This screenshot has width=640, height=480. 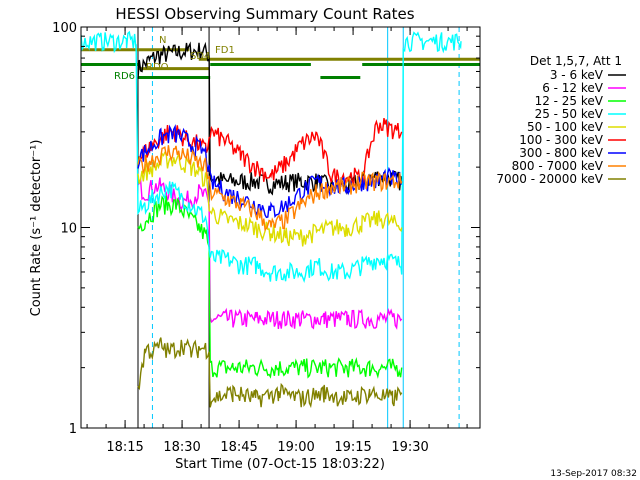 I want to click on legend-label-5: 100 - 300 keV, so click(x=561, y=140).